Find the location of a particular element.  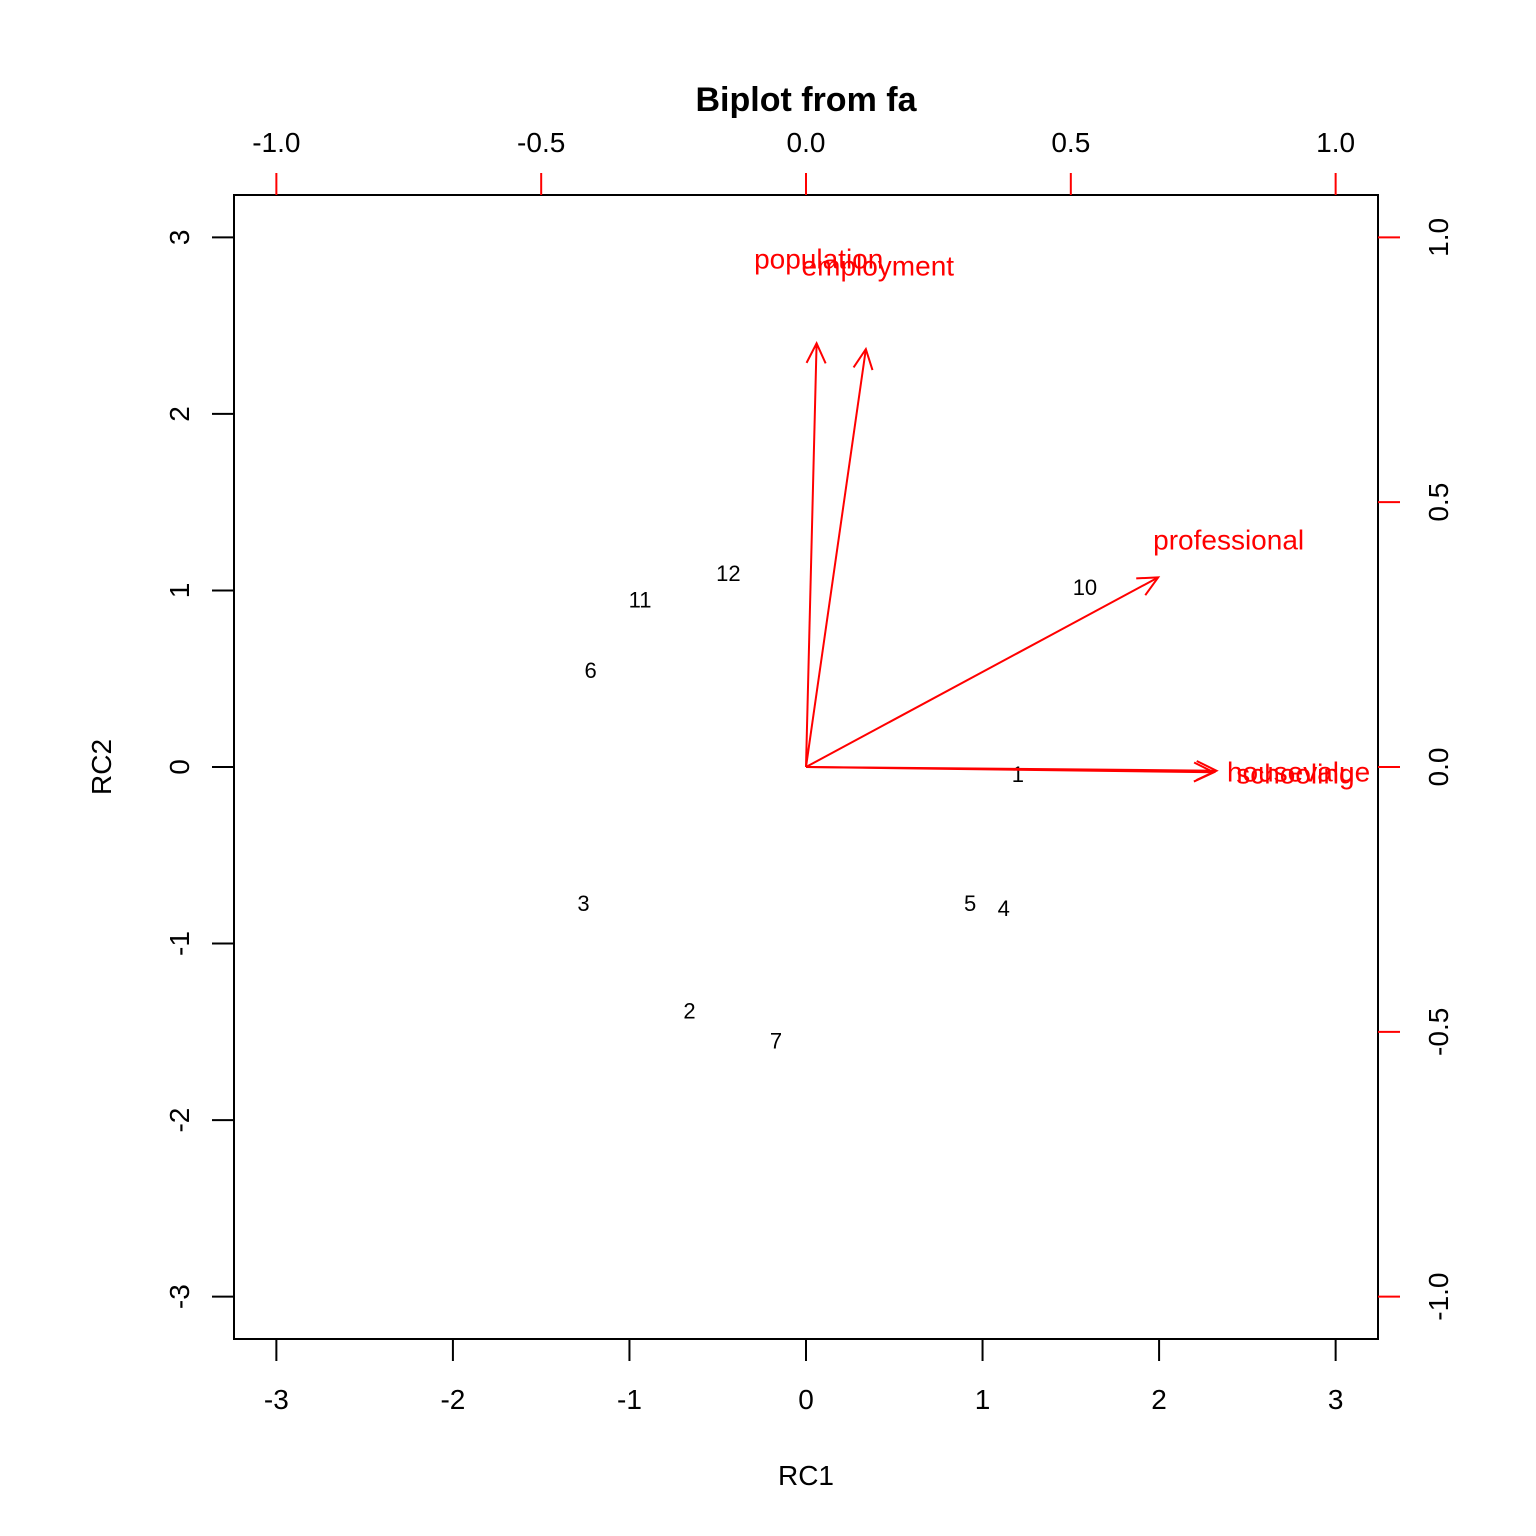

top-tick-label: -0.5 is located at coordinates (541, 142).